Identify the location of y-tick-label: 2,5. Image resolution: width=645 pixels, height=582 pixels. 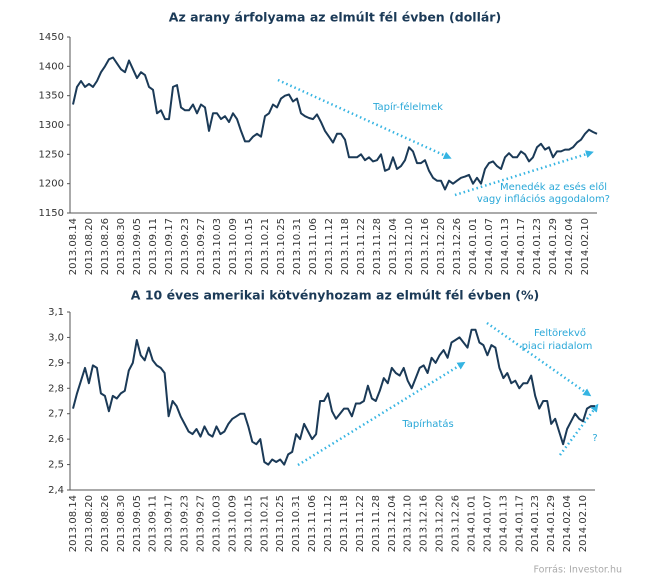
(56, 465).